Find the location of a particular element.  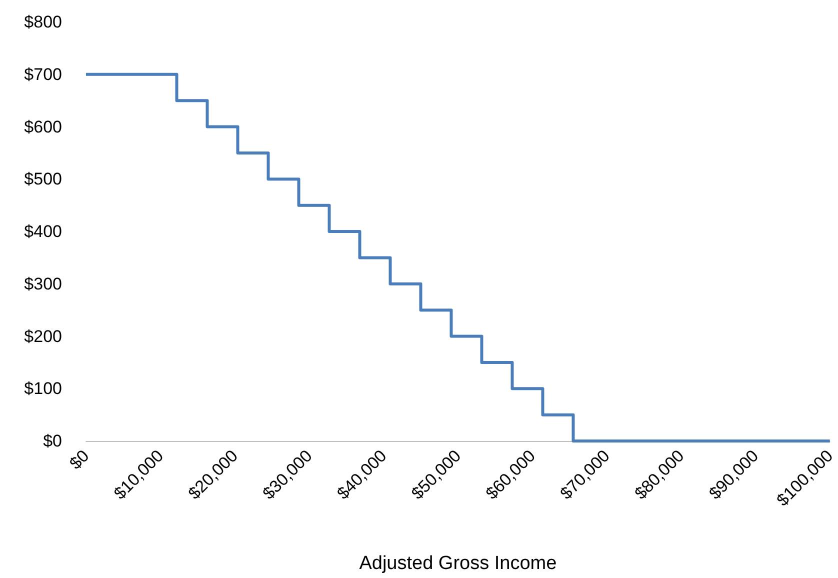

y-tick-label: $100 is located at coordinates (43, 388).